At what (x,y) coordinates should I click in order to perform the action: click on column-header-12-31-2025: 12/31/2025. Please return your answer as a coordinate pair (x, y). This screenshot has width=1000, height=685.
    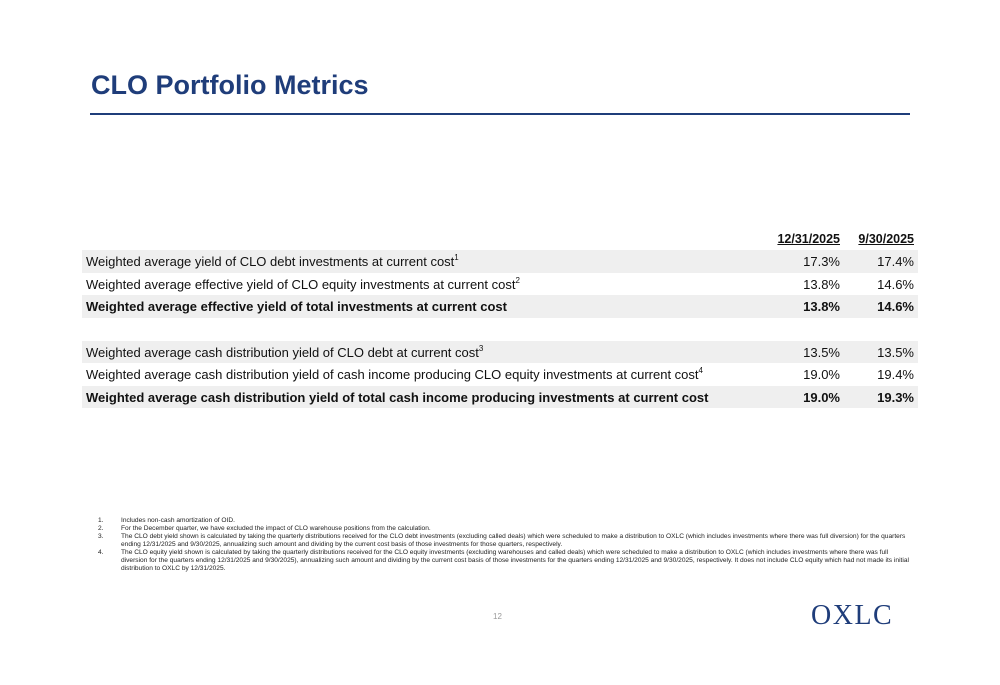
    Looking at the image, I should click on (808, 239).